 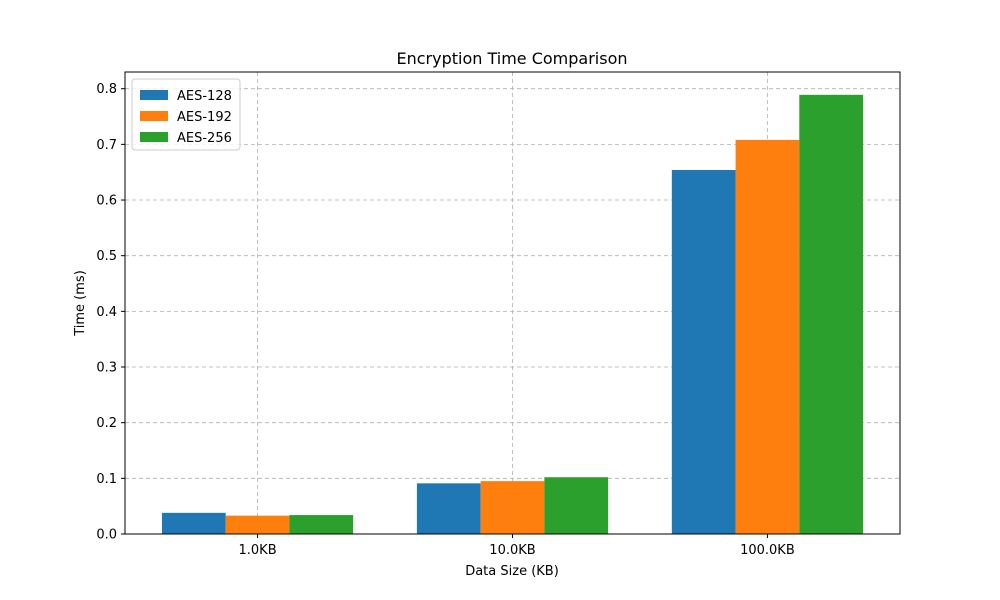 What do you see at coordinates (512, 550) in the screenshot?
I see `x-tick-label: 10.0KB` at bounding box center [512, 550].